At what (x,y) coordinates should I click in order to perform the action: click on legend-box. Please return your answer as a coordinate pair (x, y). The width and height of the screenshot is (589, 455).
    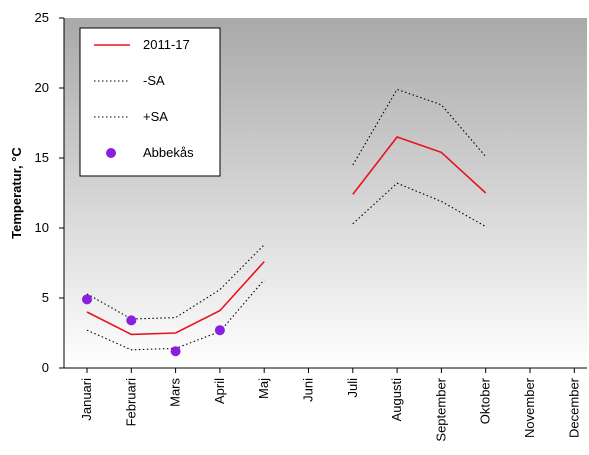
    Looking at the image, I should click on (150, 102).